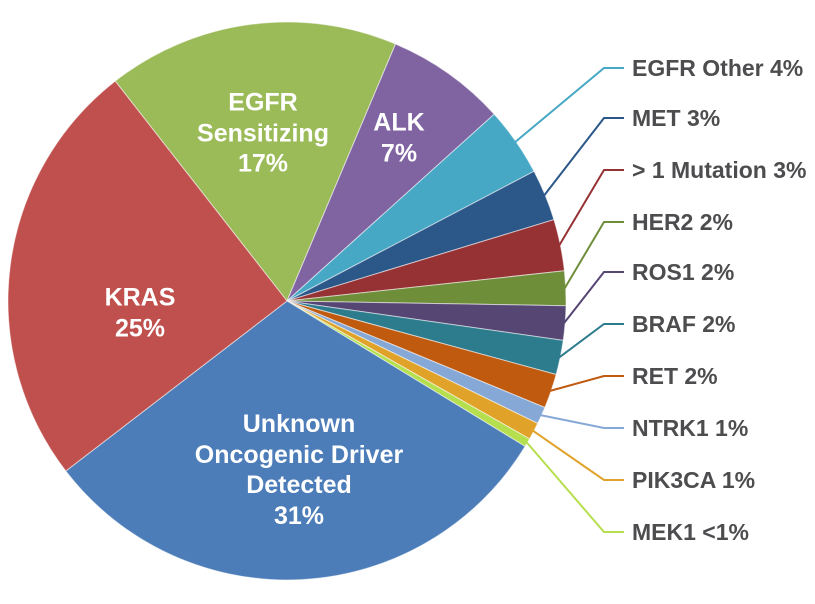  What do you see at coordinates (684, 324) in the screenshot?
I see `callout-label-braf: BRAF 2%` at bounding box center [684, 324].